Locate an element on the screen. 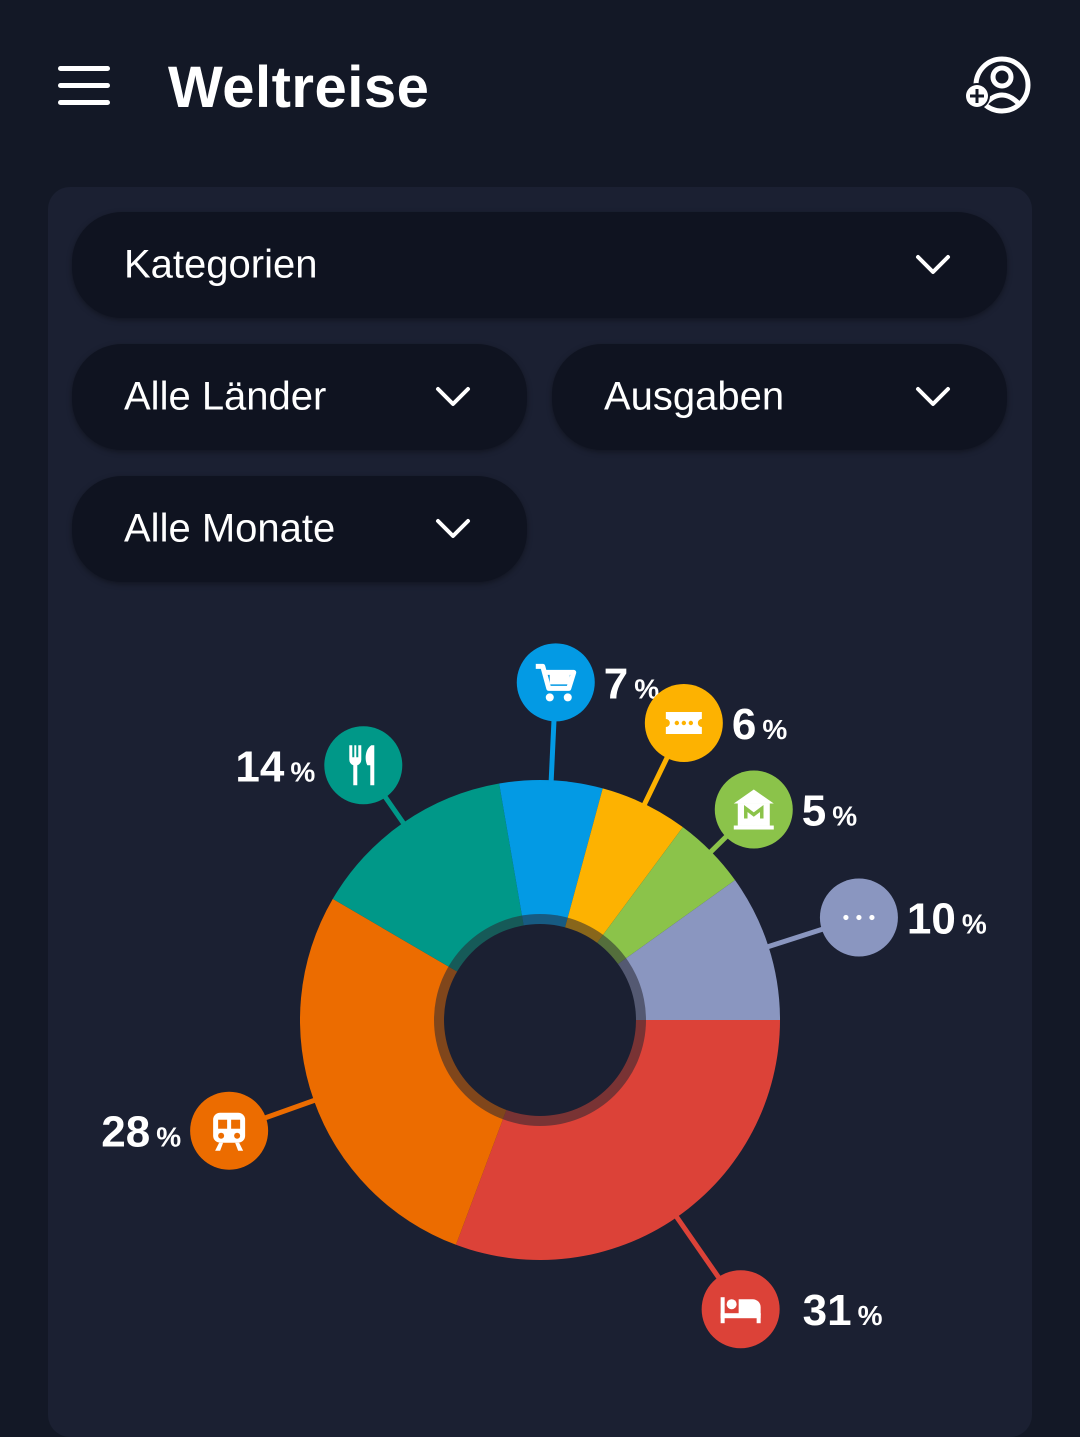 The height and width of the screenshot is (1437, 1080). country-dropdown: Alle Länder is located at coordinates (299, 397).